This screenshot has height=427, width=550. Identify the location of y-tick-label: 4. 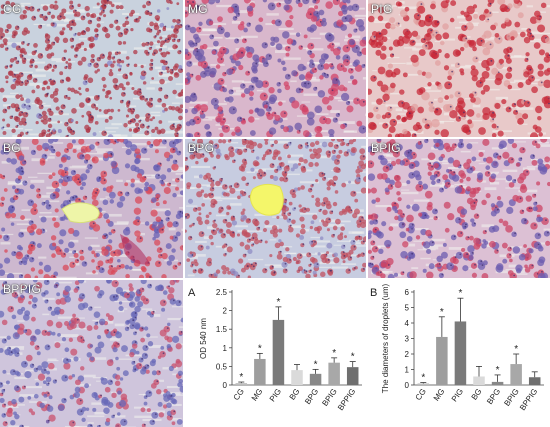
(407, 323).